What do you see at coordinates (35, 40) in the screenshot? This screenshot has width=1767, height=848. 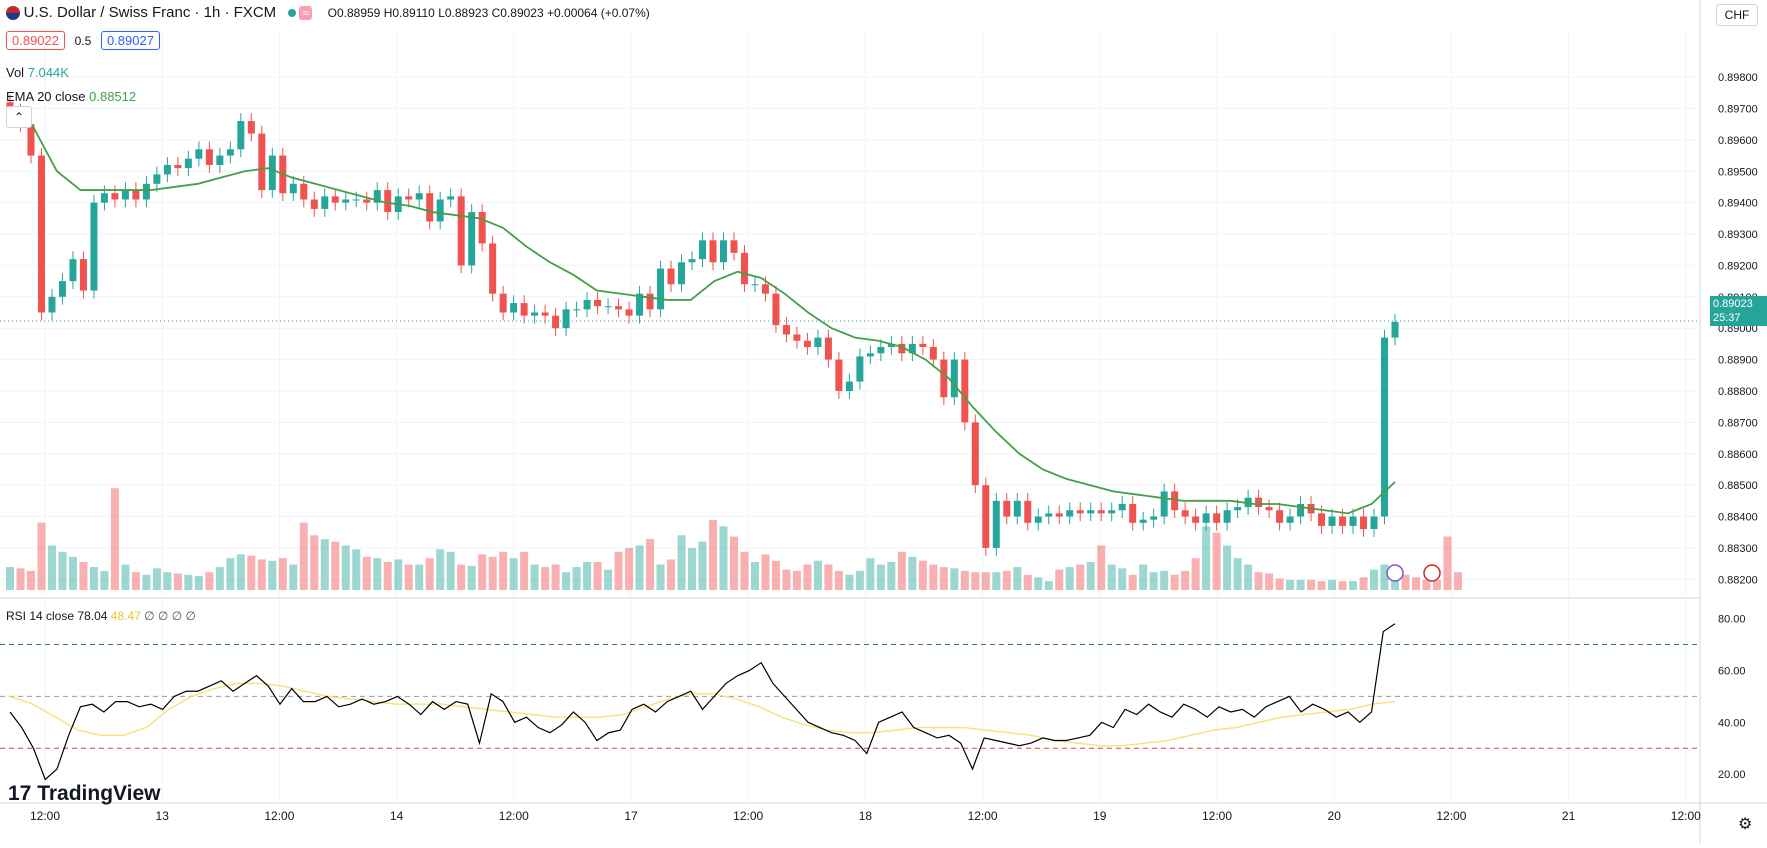 I see `bid-button: 0.89022` at bounding box center [35, 40].